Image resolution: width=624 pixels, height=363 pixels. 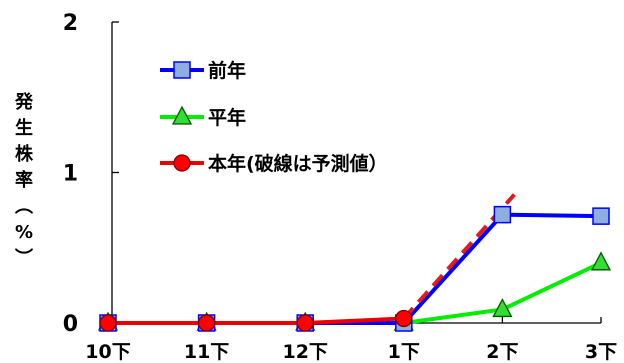 I want to click on y-tick-label: 2, so click(x=70, y=23).